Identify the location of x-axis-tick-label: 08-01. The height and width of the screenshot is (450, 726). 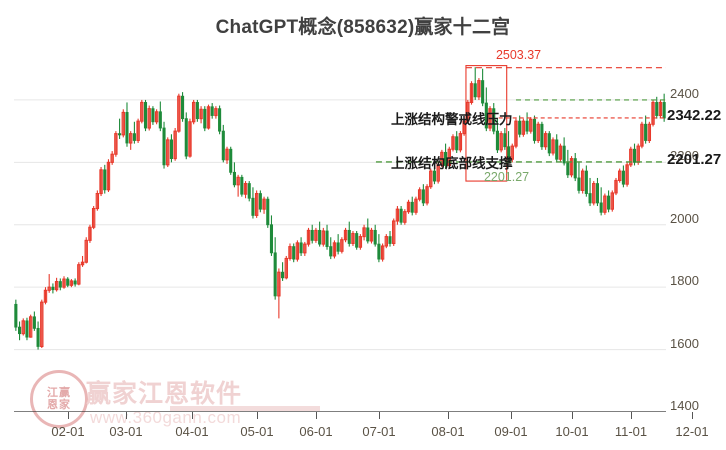
(448, 431).